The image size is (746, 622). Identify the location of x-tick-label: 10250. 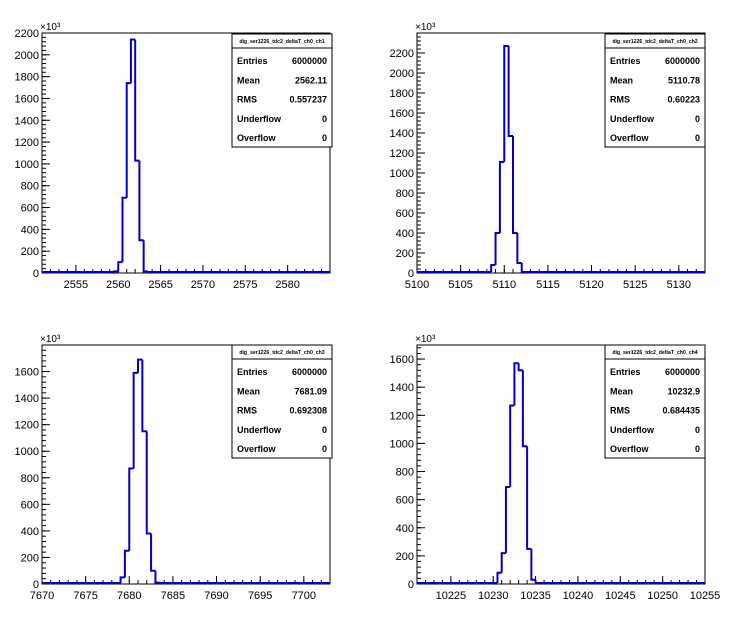
(662, 596).